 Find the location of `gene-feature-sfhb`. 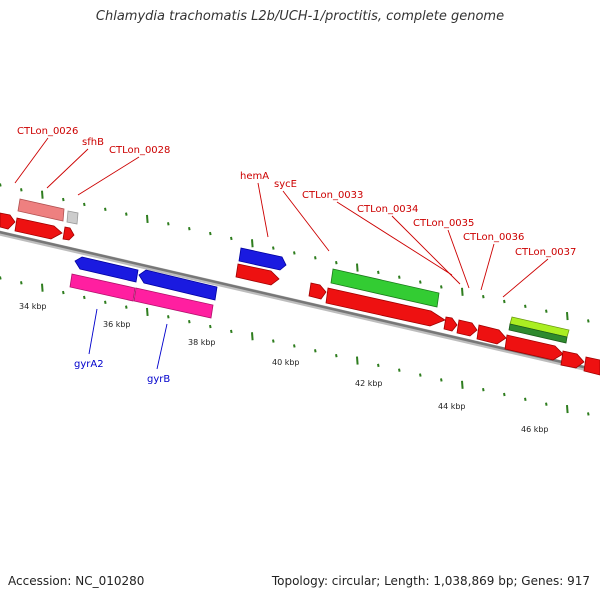

gene-feature-sfhb is located at coordinates (72, 217).